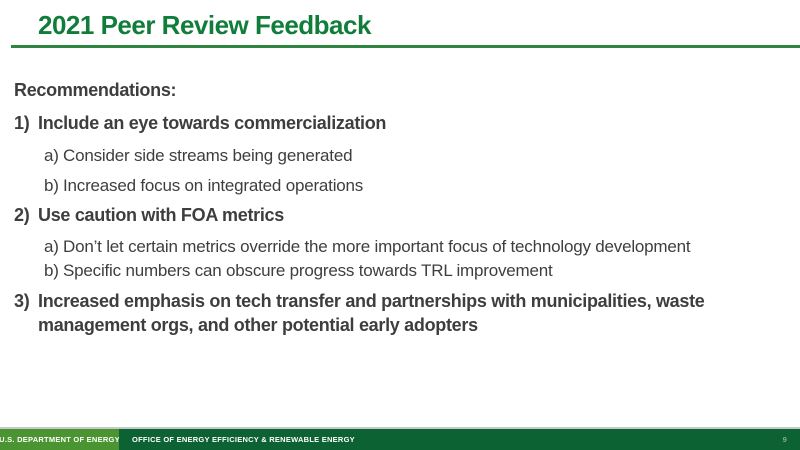 The width and height of the screenshot is (800, 450). I want to click on list-marker: 2), so click(22, 215).